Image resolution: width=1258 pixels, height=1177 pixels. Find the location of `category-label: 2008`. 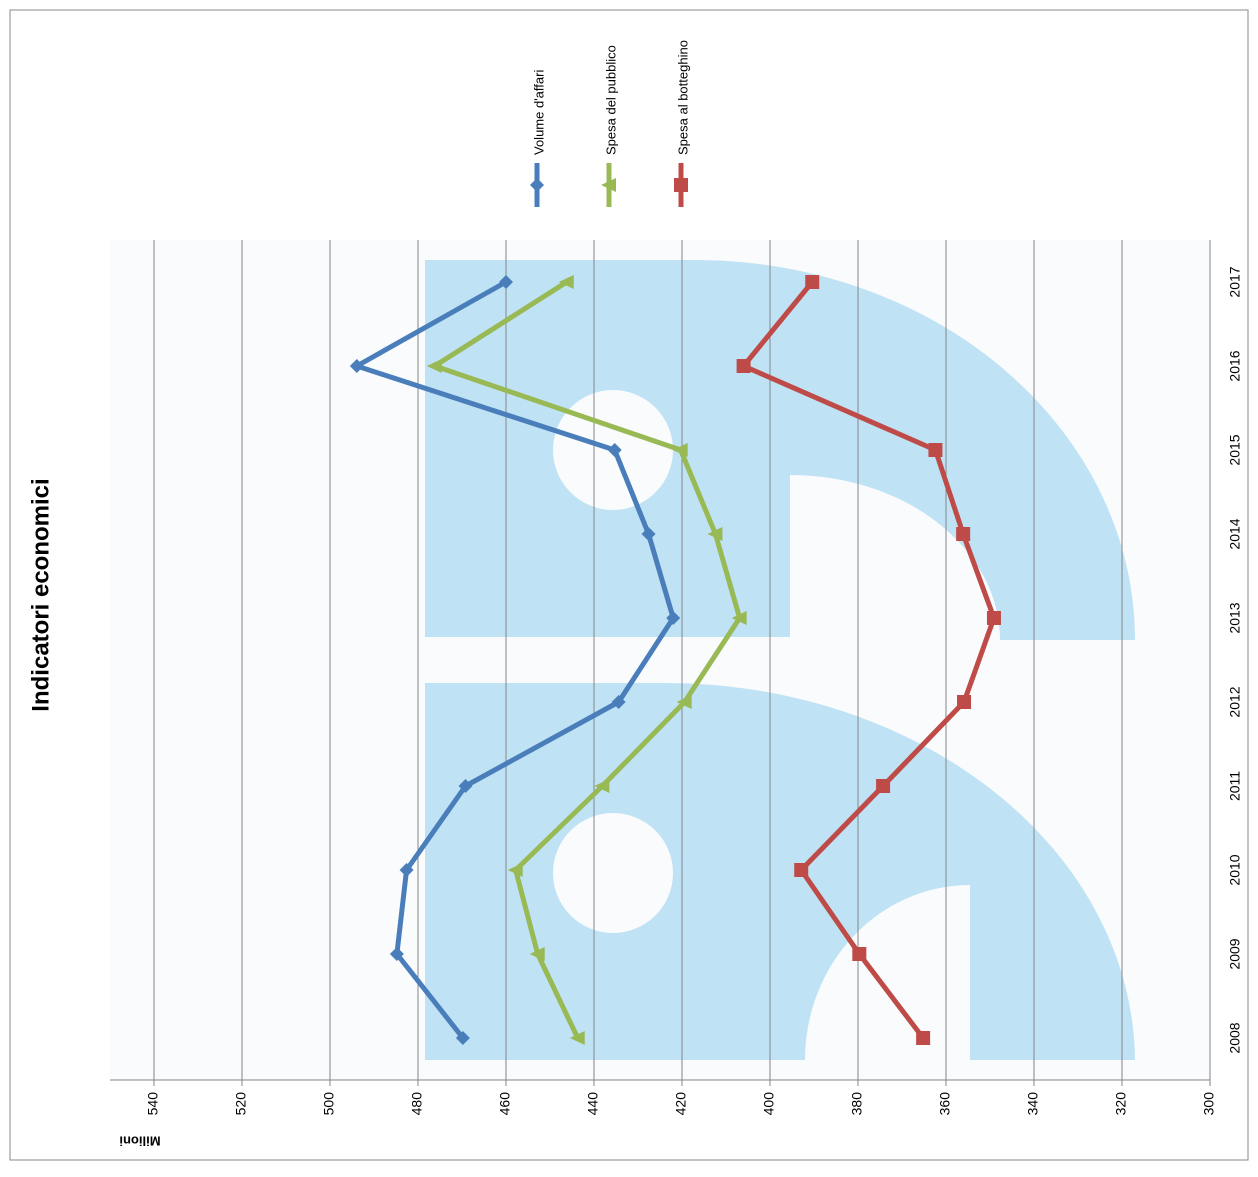

category-label: 2008 is located at coordinates (1235, 1037).